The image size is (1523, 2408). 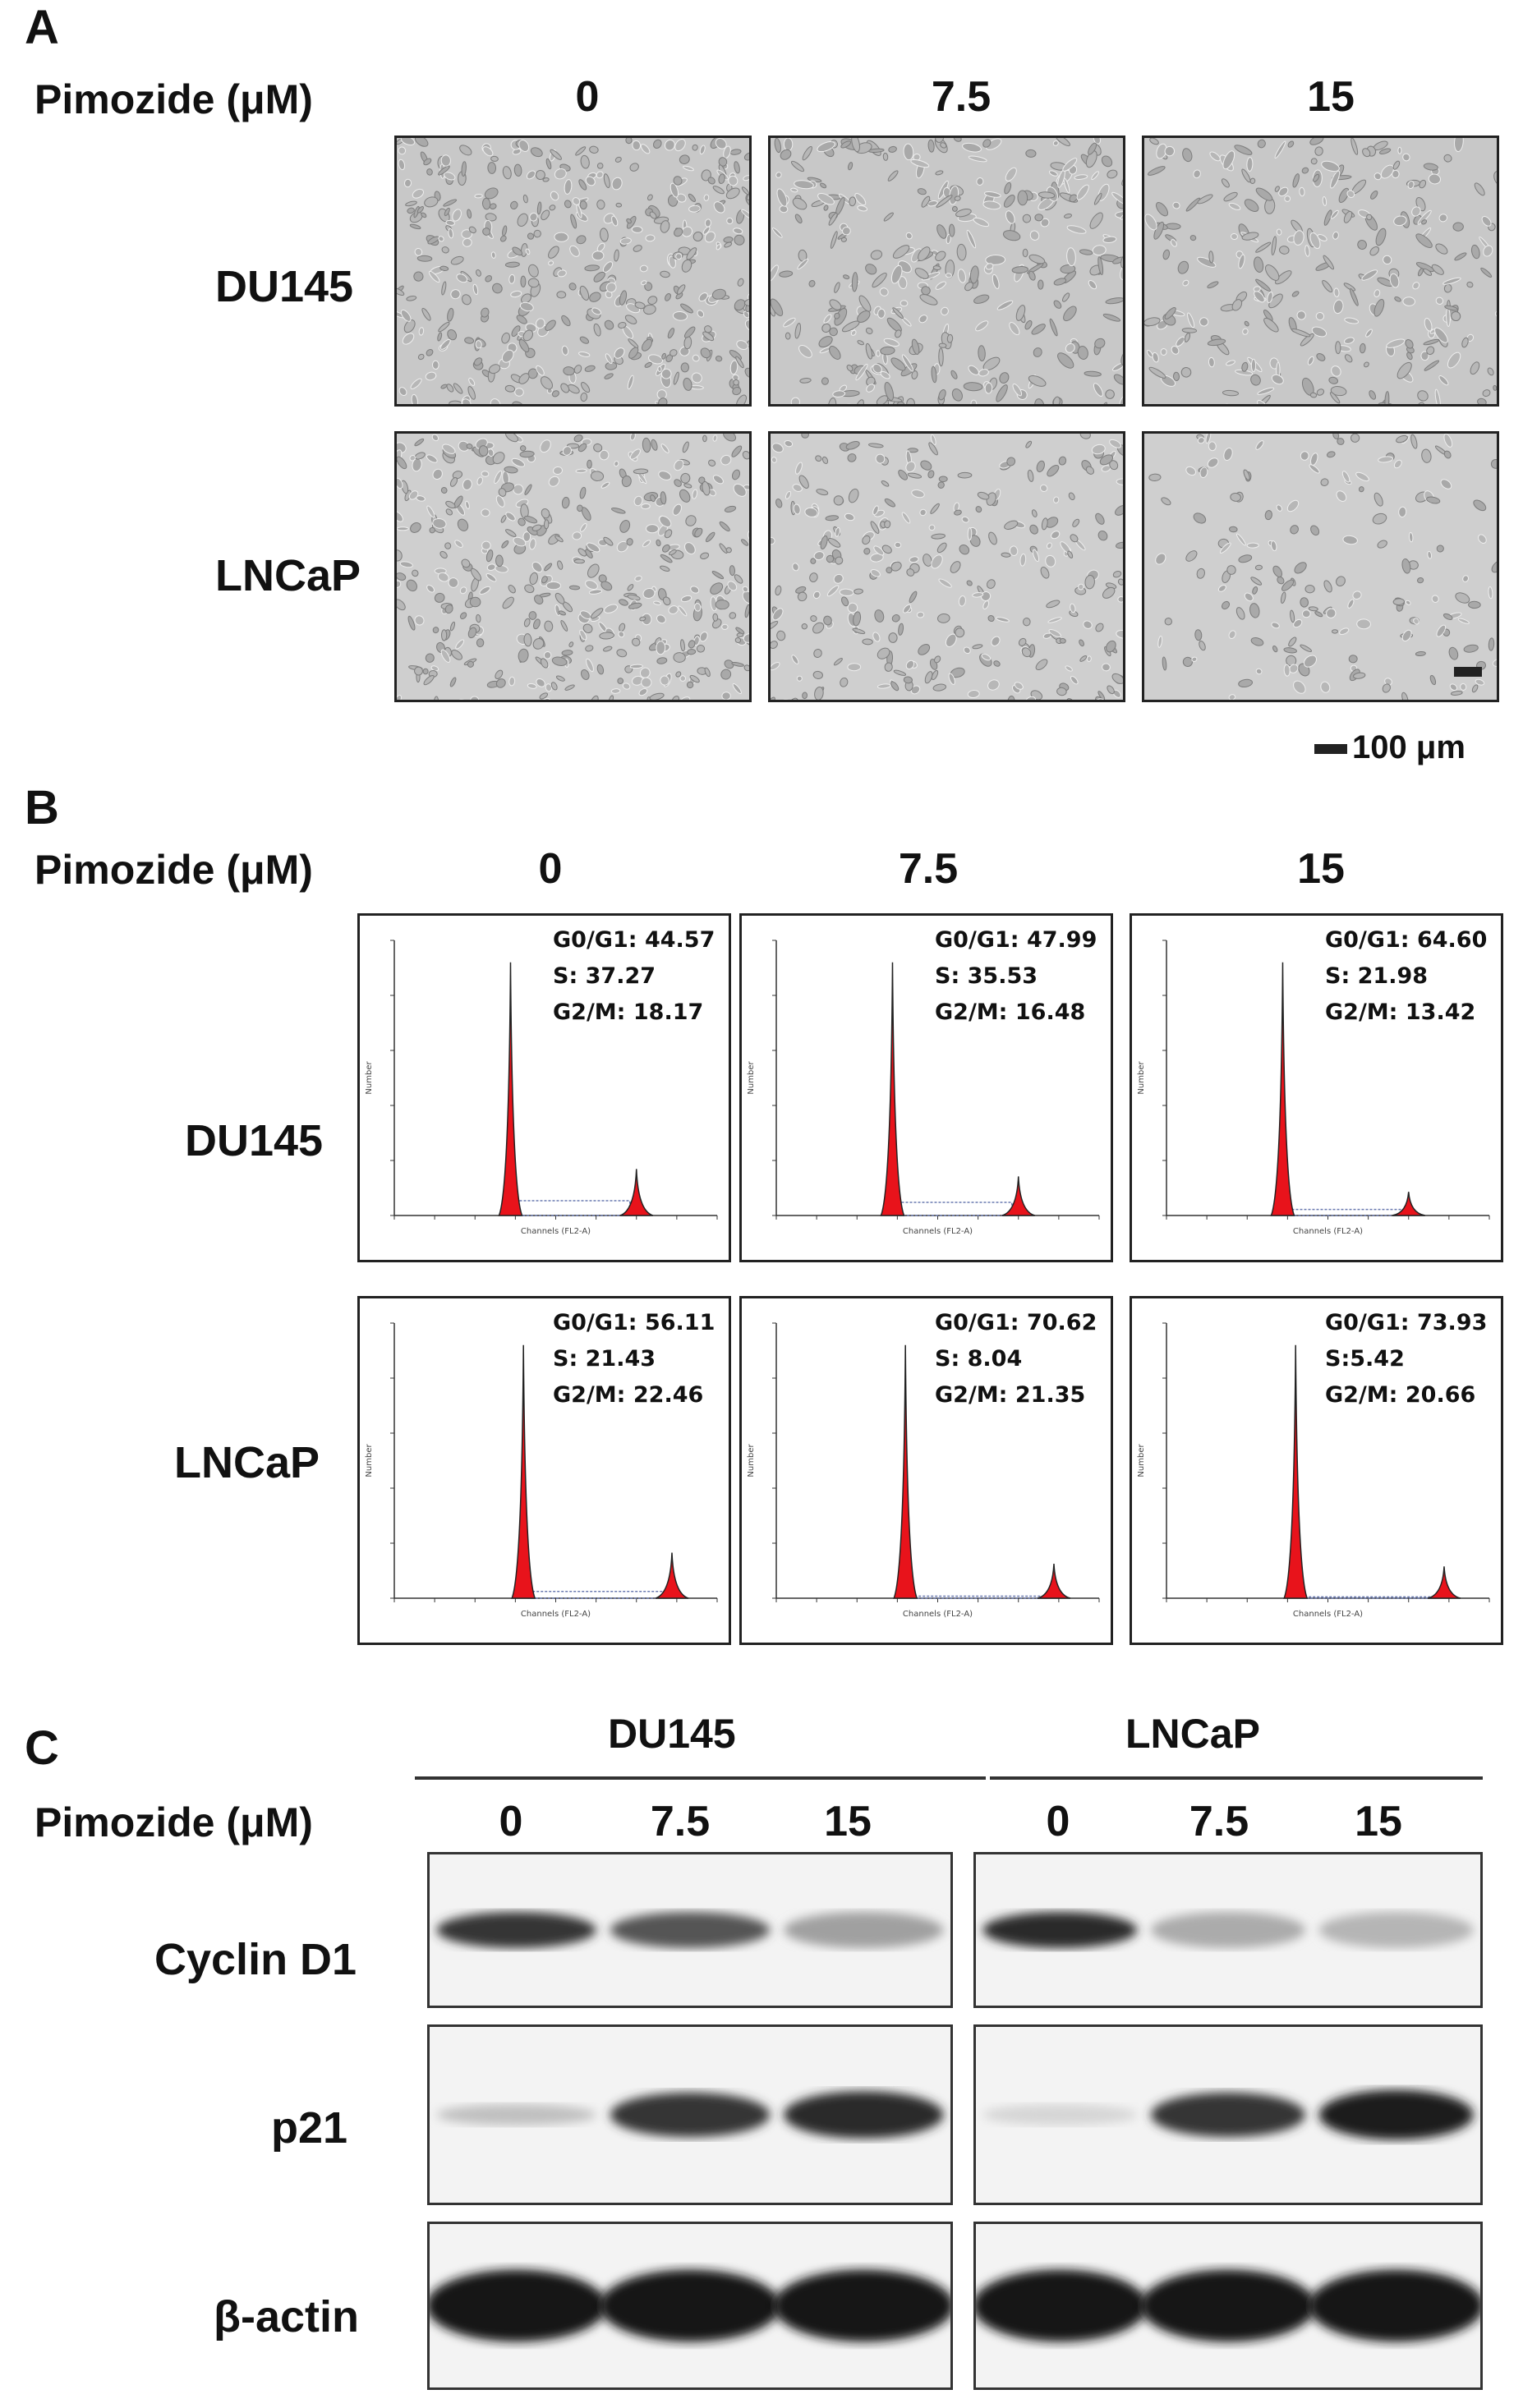 I want to click on stat-s: S:5.42, so click(x=1365, y=1359).